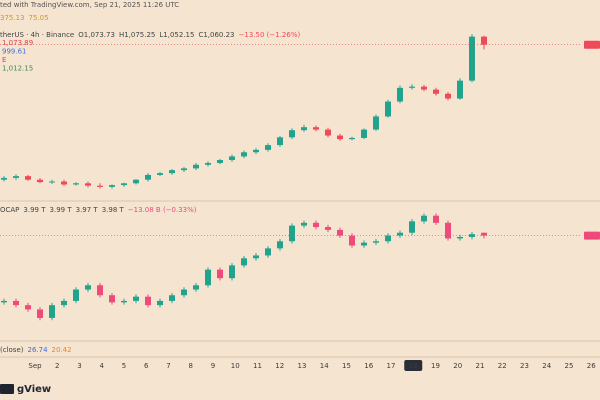  Describe the element at coordinates (191, 366) in the screenshot. I see `x-tick-label: 8` at that location.